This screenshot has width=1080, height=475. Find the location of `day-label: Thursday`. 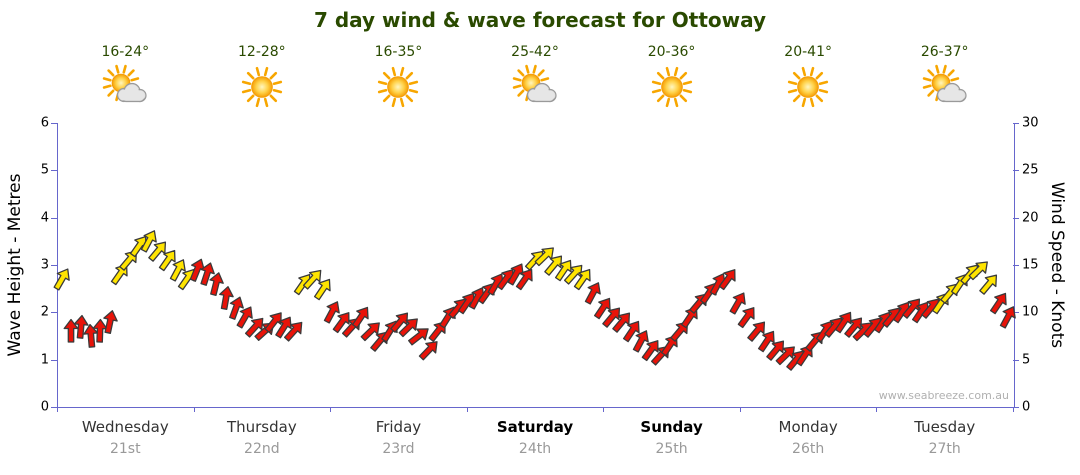

day-label: Thursday is located at coordinates (261, 427).